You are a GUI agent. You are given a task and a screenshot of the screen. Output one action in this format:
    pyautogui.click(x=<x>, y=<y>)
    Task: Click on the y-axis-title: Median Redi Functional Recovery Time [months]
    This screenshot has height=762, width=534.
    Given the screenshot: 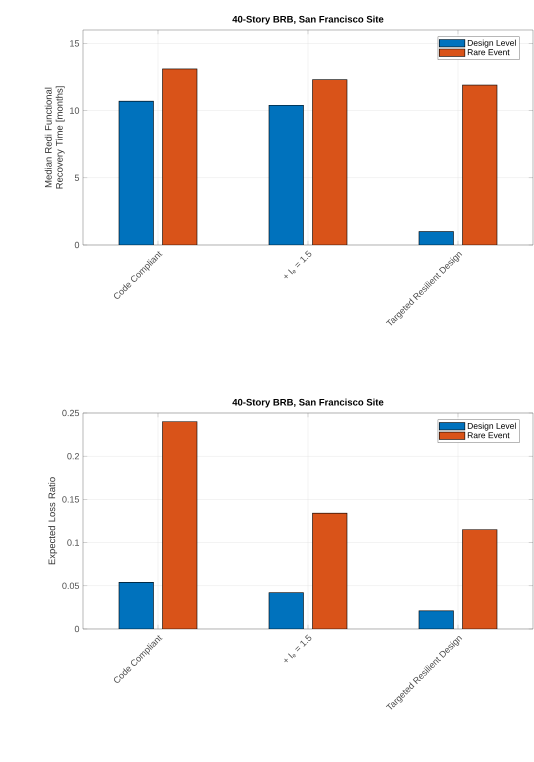 What is the action you would take?
    pyautogui.click(x=54, y=137)
    